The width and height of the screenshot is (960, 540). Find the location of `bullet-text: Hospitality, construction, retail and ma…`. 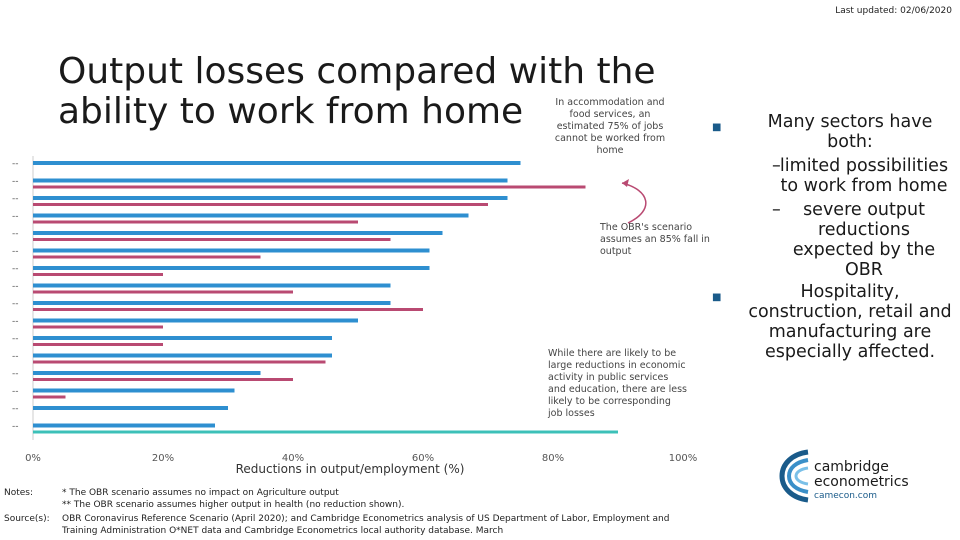

bullet-text: Hospitality, construction, retail and ma… is located at coordinates (850, 322).